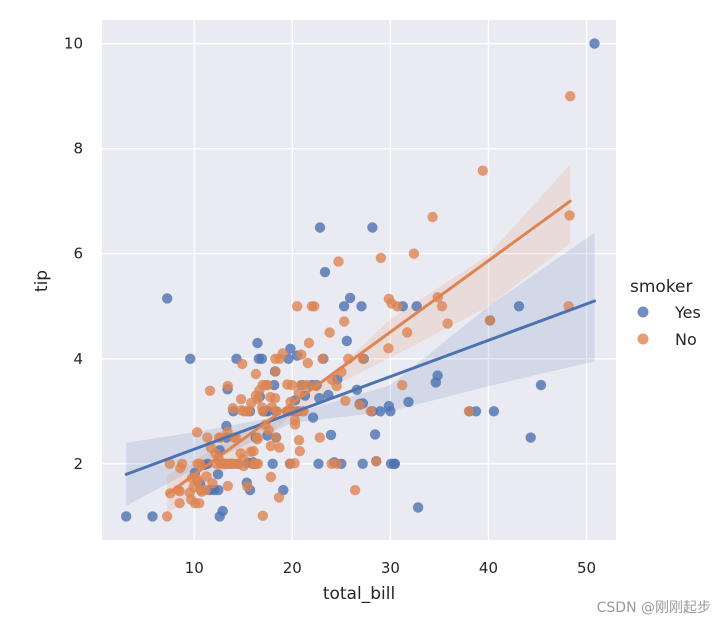 The image size is (725, 625). What do you see at coordinates (653, 608) in the screenshot?
I see `watermark: CSDN @刚刚起步` at bounding box center [653, 608].